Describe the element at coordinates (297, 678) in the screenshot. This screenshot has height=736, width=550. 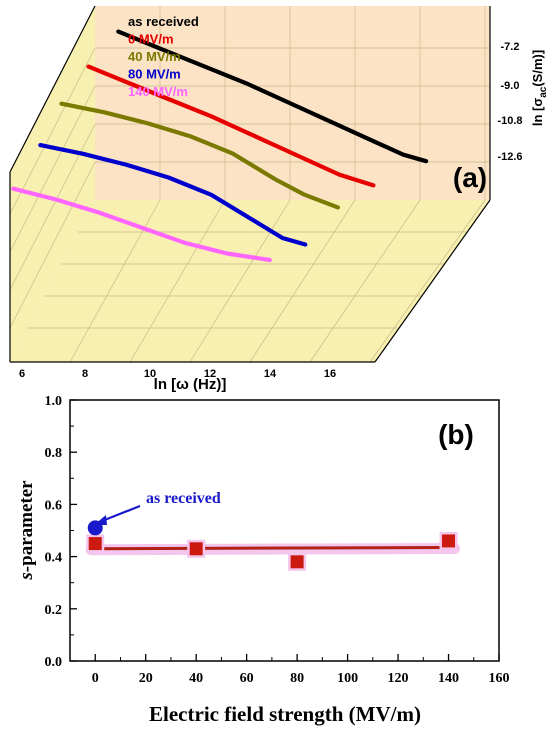
I see `x-tick-label-b: 80` at that location.